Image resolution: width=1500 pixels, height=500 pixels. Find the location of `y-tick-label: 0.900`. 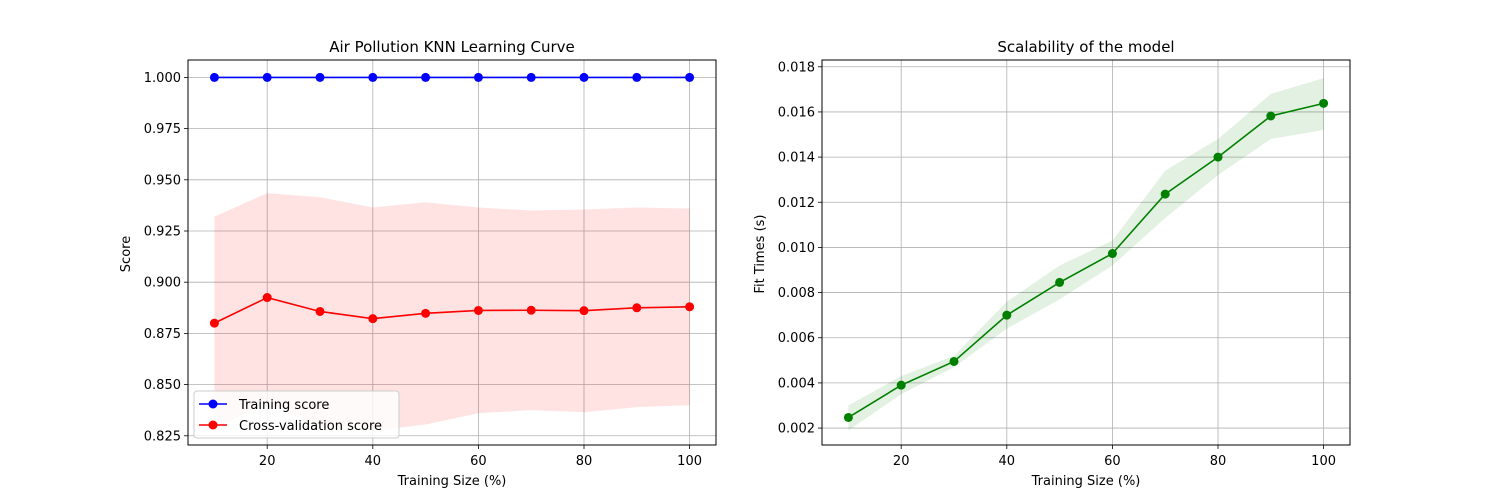

y-tick-label: 0.900 is located at coordinates (162, 283).